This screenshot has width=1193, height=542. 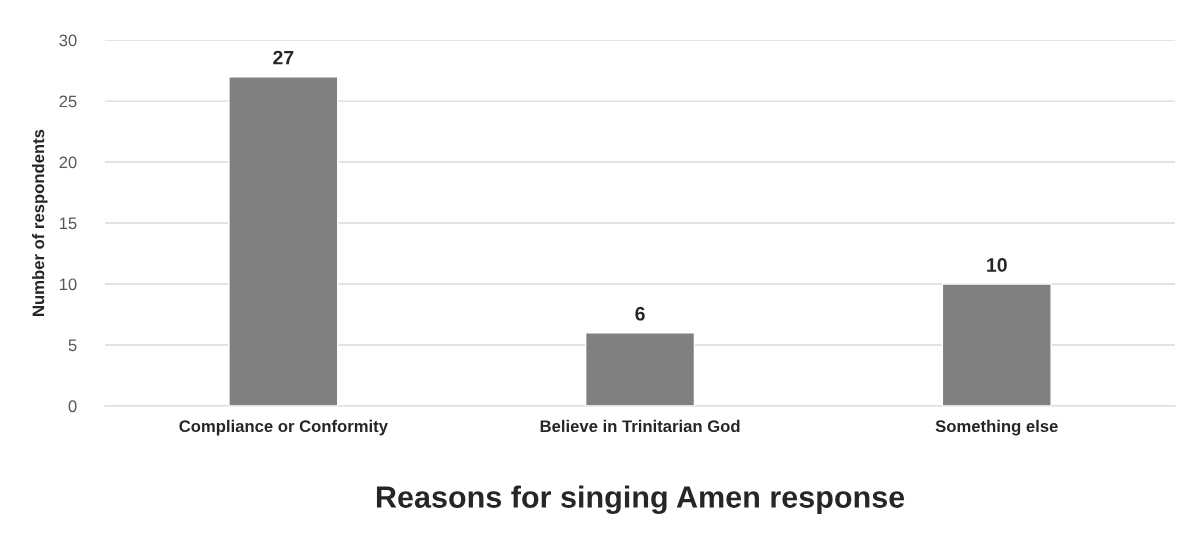 What do you see at coordinates (72, 345) in the screenshot?
I see `y-tick-label: 5` at bounding box center [72, 345].